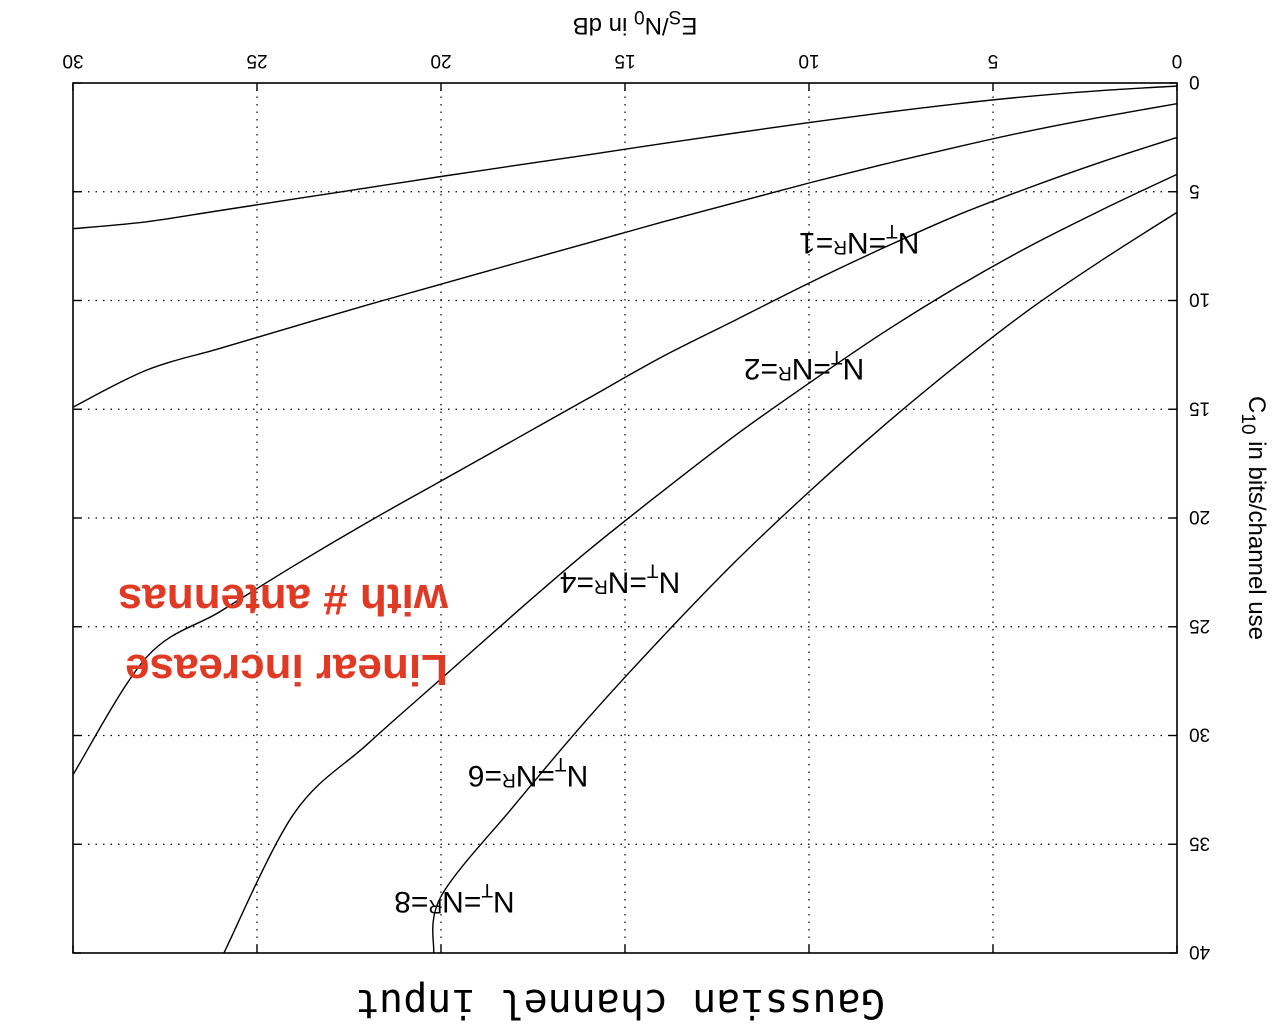 The width and height of the screenshot is (1272, 1032). I want to click on annotation-line1: Linear increase, so click(286, 669).